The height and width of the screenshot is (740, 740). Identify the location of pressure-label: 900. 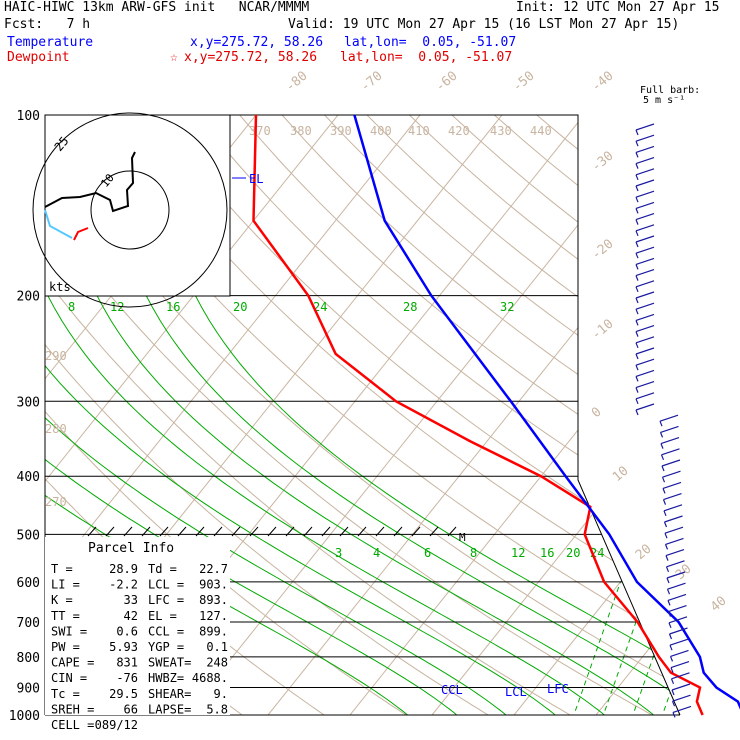
(28, 689).